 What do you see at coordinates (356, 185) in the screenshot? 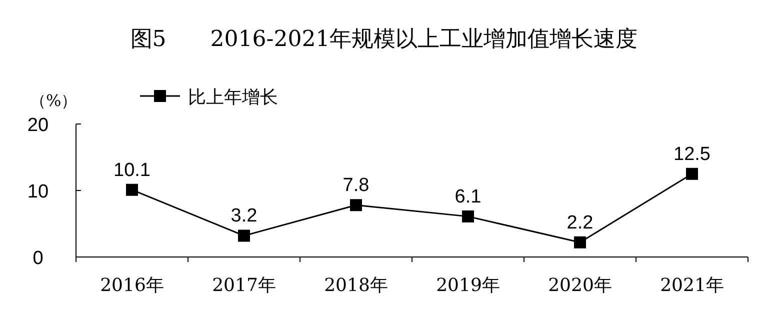
I see `data-label: 7.8` at bounding box center [356, 185].